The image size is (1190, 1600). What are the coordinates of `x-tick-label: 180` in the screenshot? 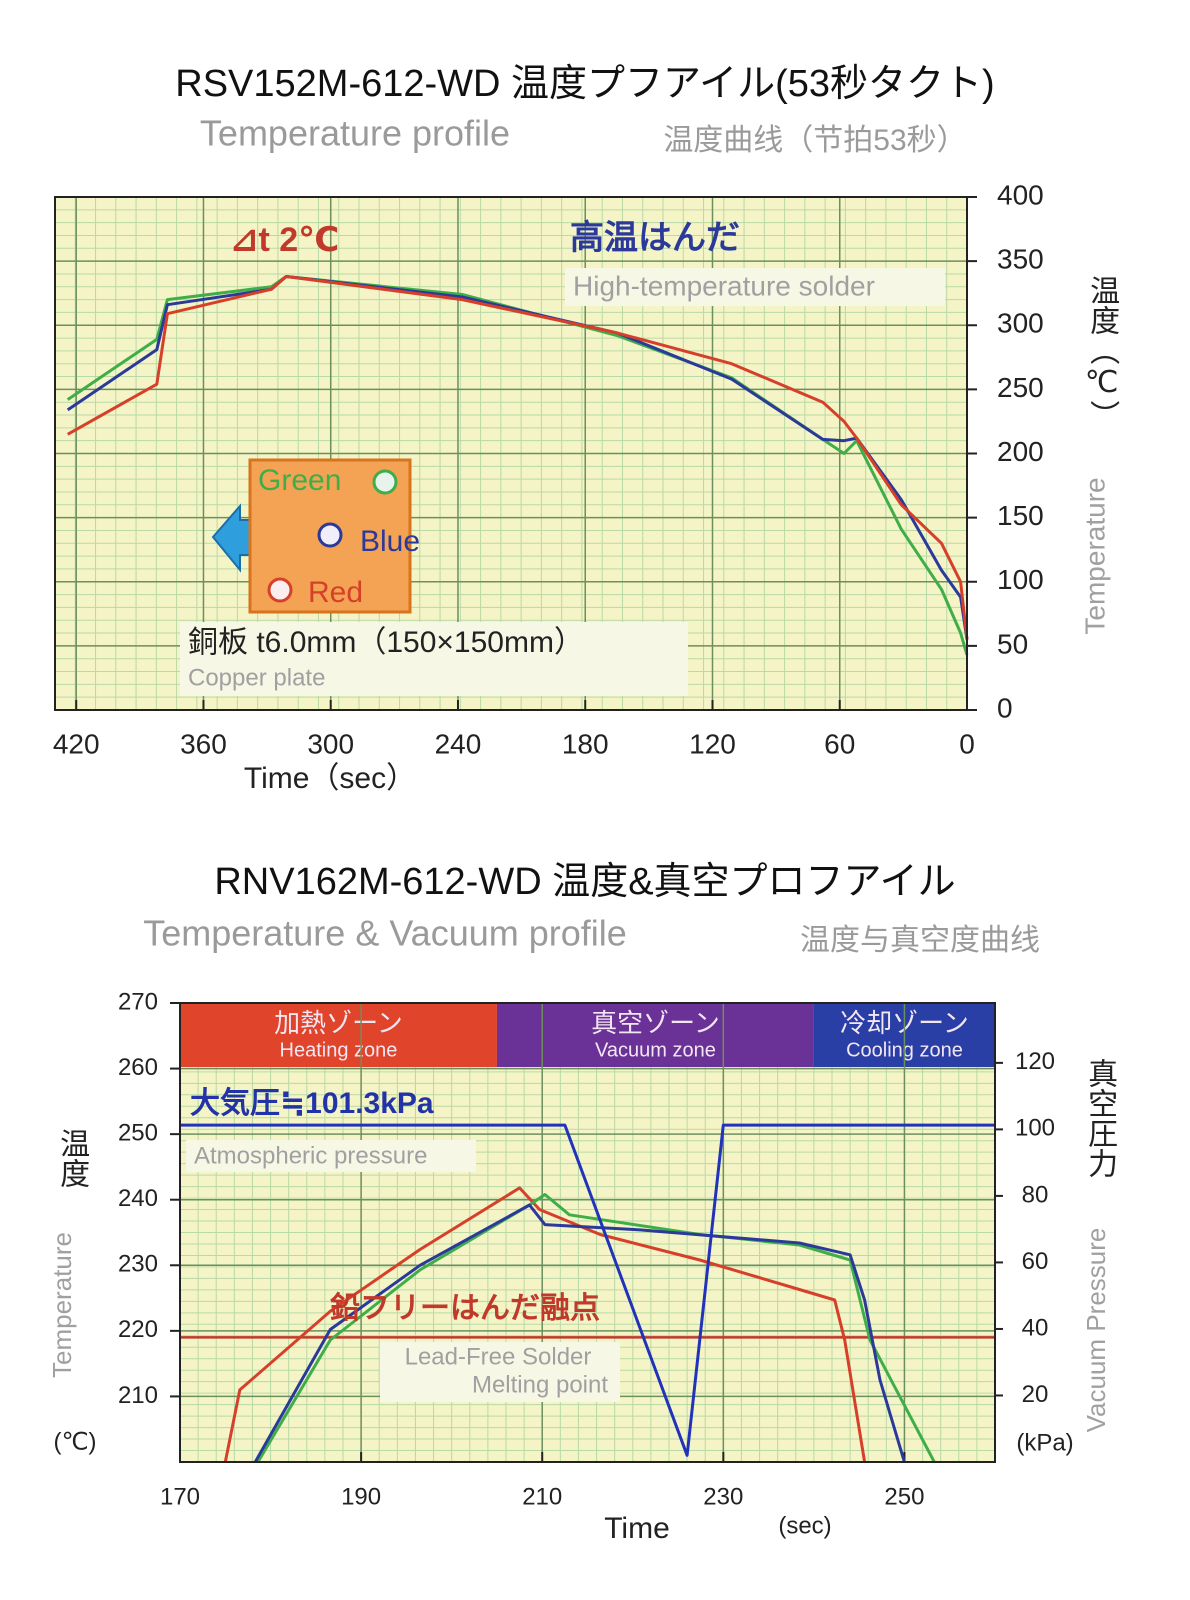 It's located at (585, 743).